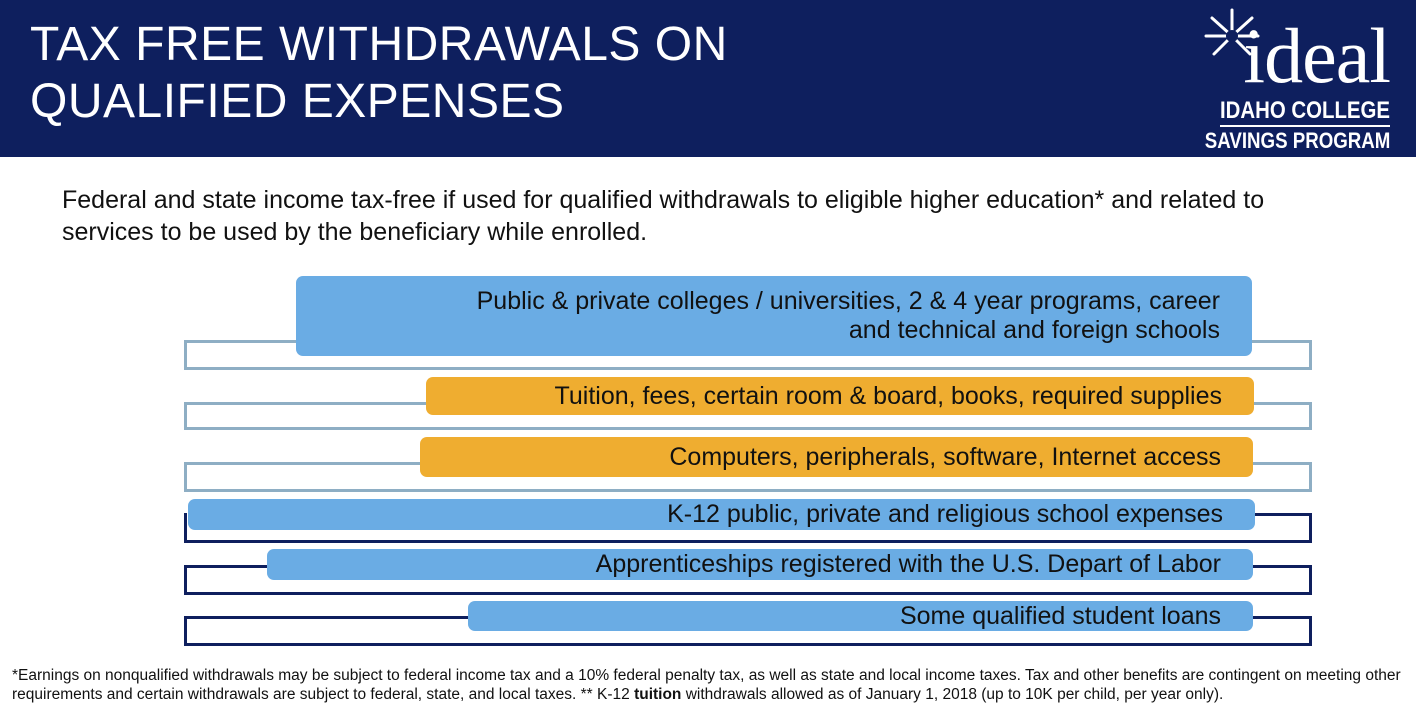 This screenshot has height=728, width=1416. Describe the element at coordinates (1305, 126) in the screenshot. I see `logo-divider` at that location.